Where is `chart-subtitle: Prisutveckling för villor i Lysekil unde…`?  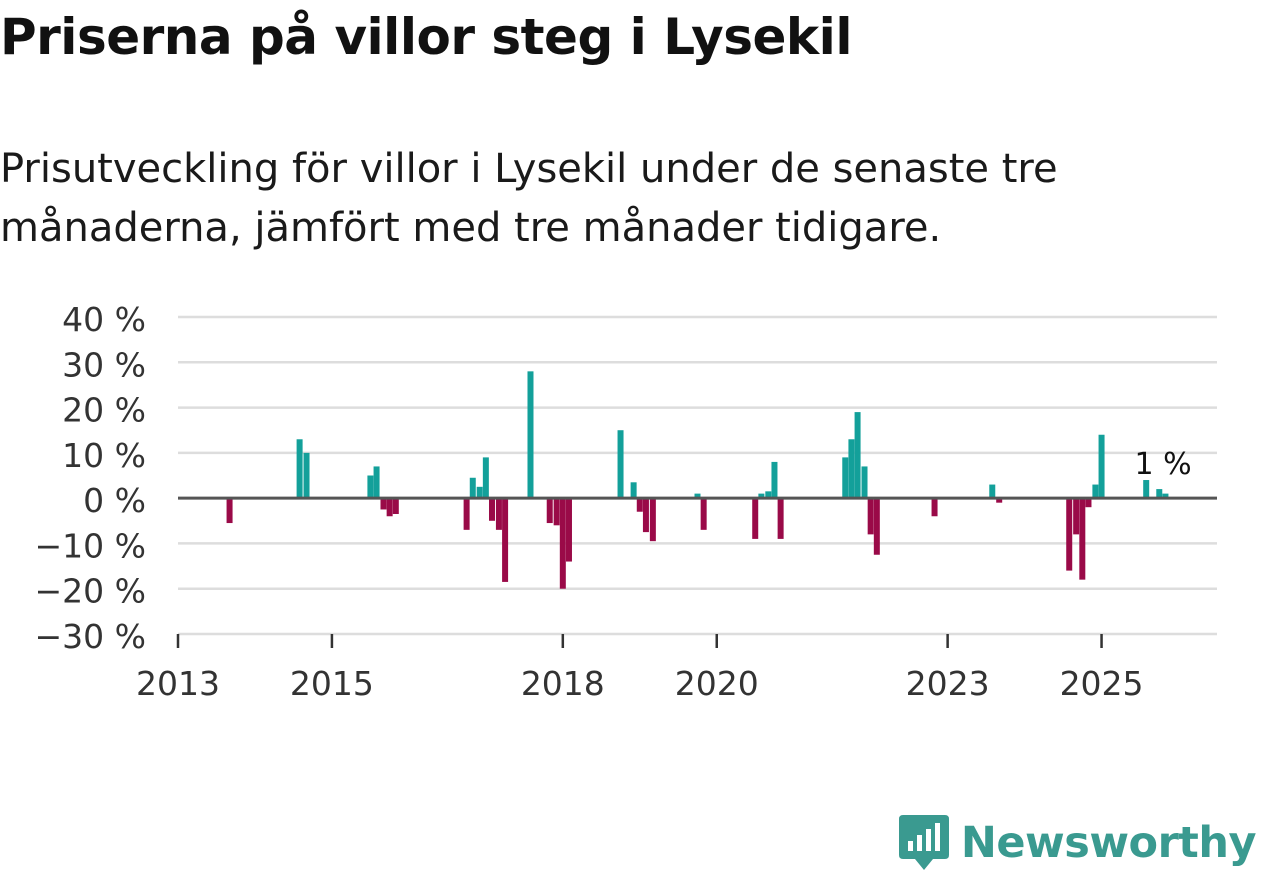 chart-subtitle: Prisutveckling för villor i Lysekil unde… is located at coordinates (529, 198).